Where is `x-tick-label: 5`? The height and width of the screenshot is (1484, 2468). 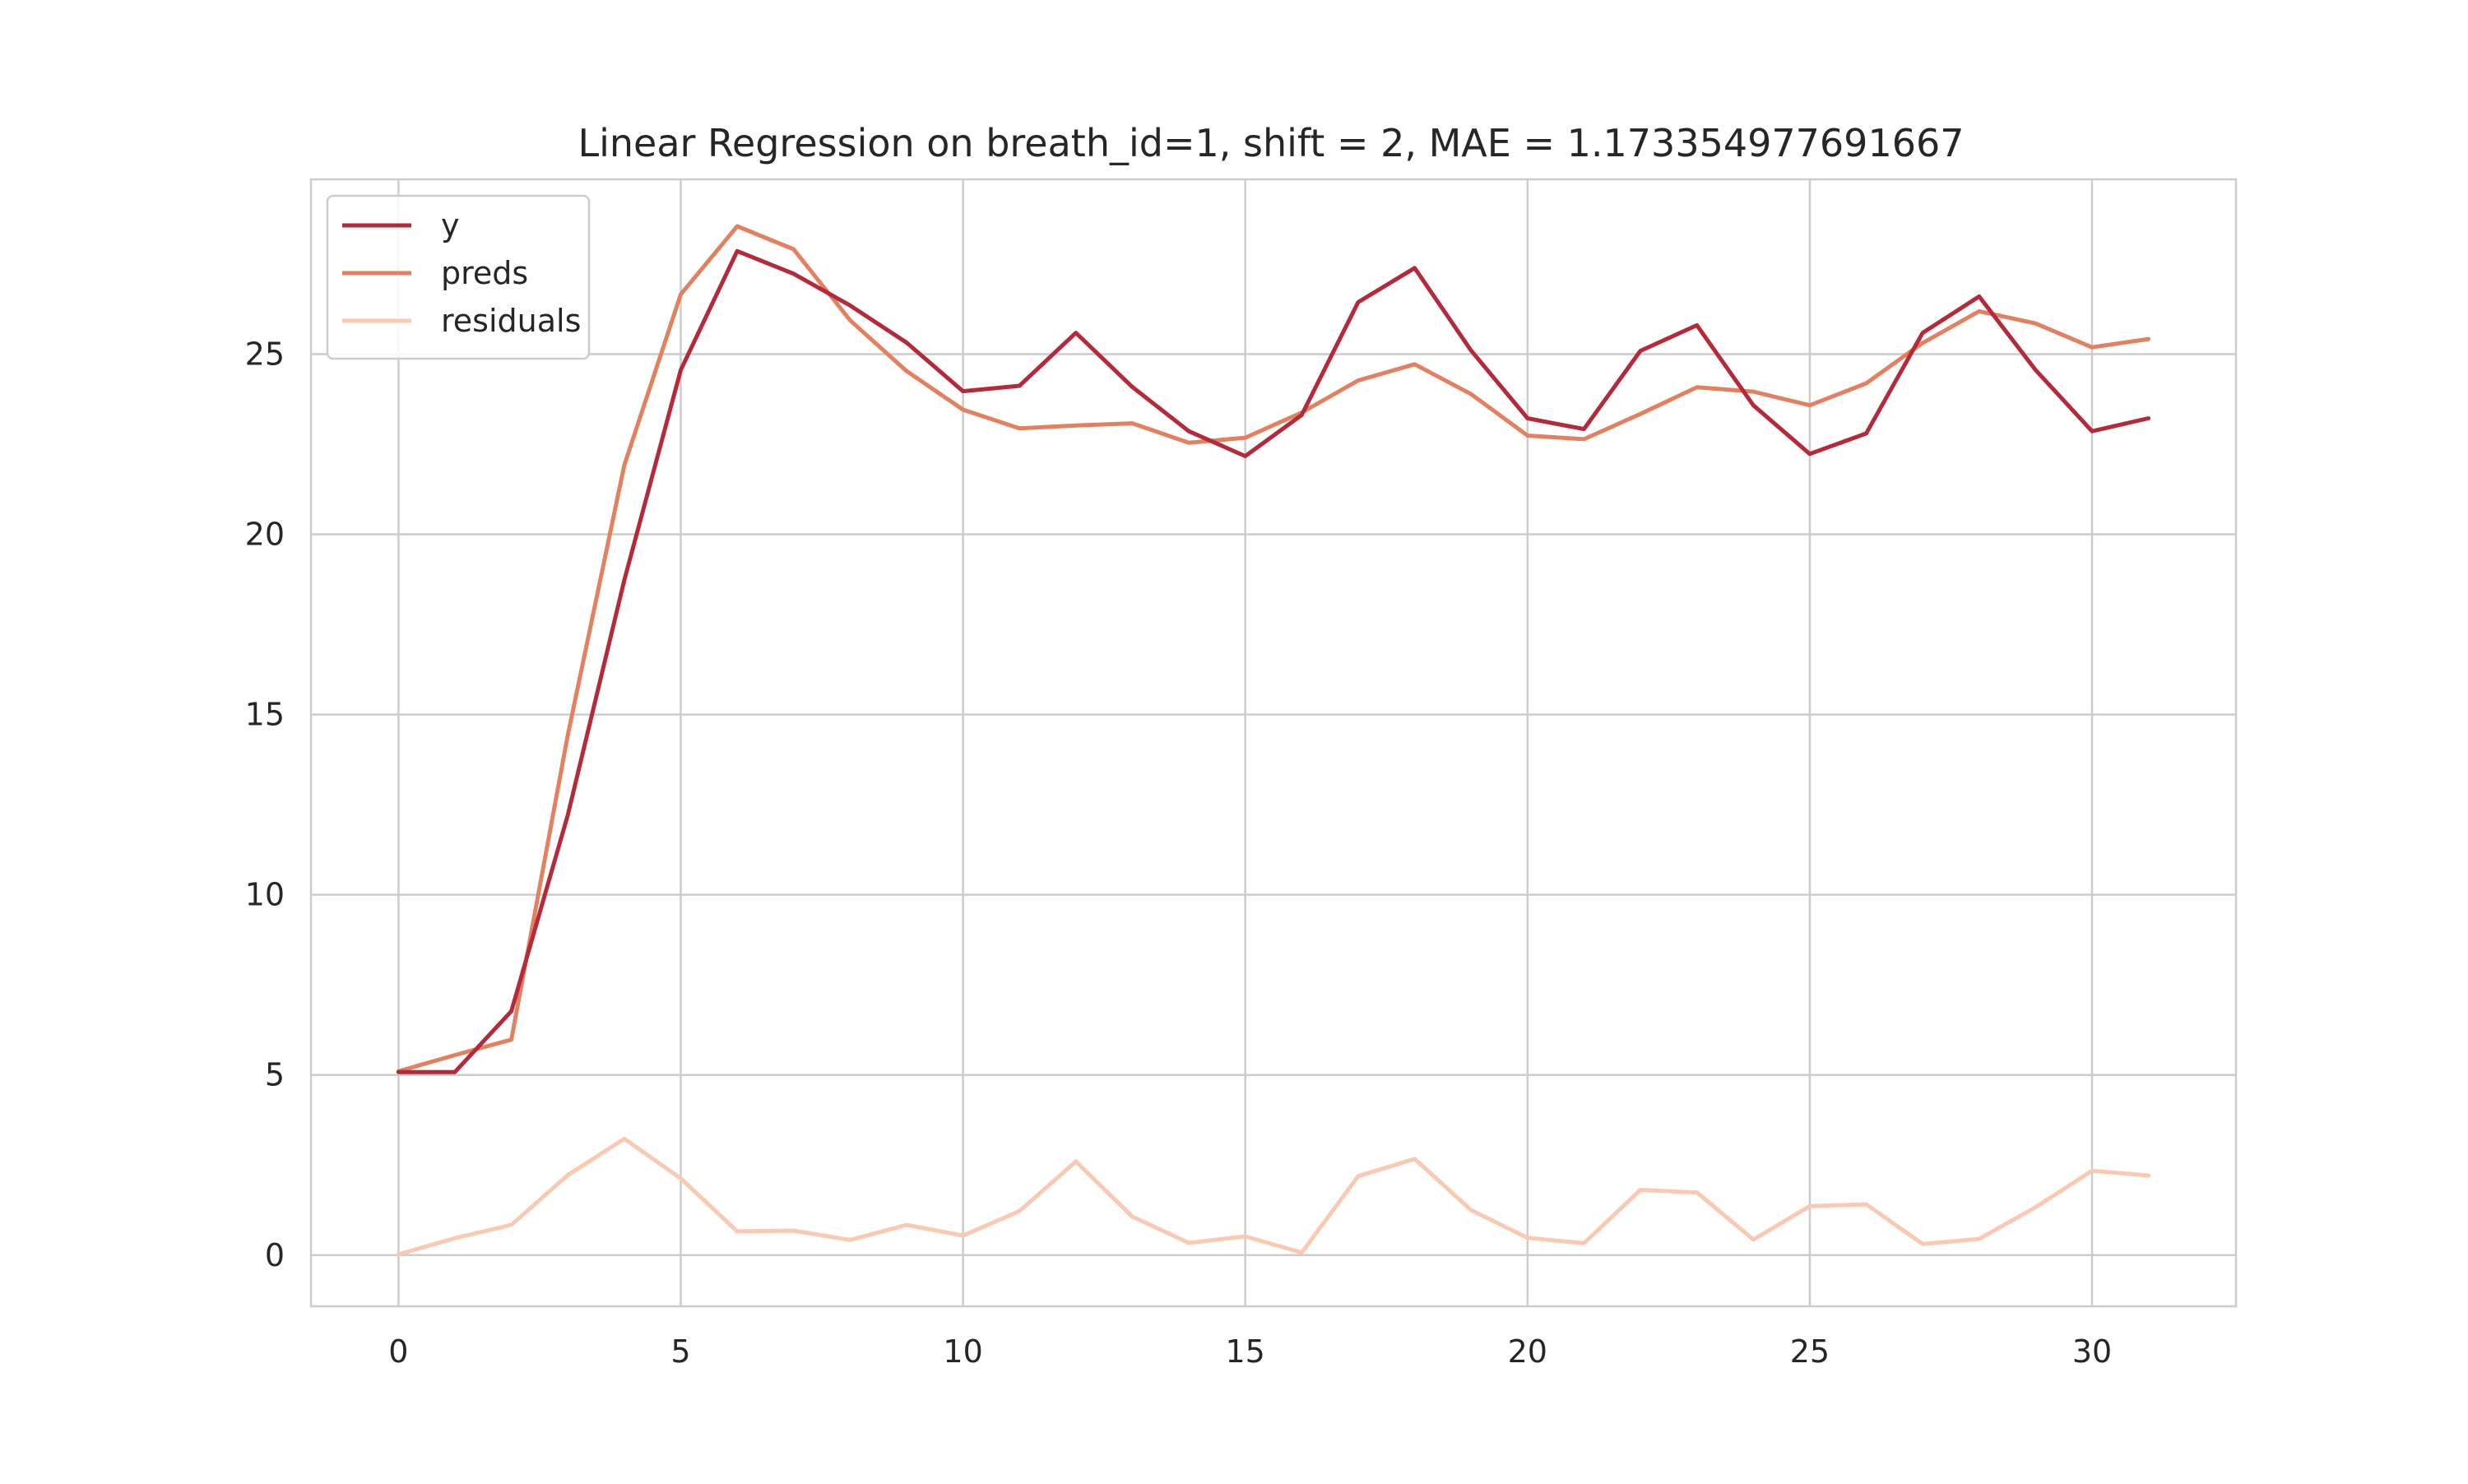 x-tick-label: 5 is located at coordinates (680, 1351).